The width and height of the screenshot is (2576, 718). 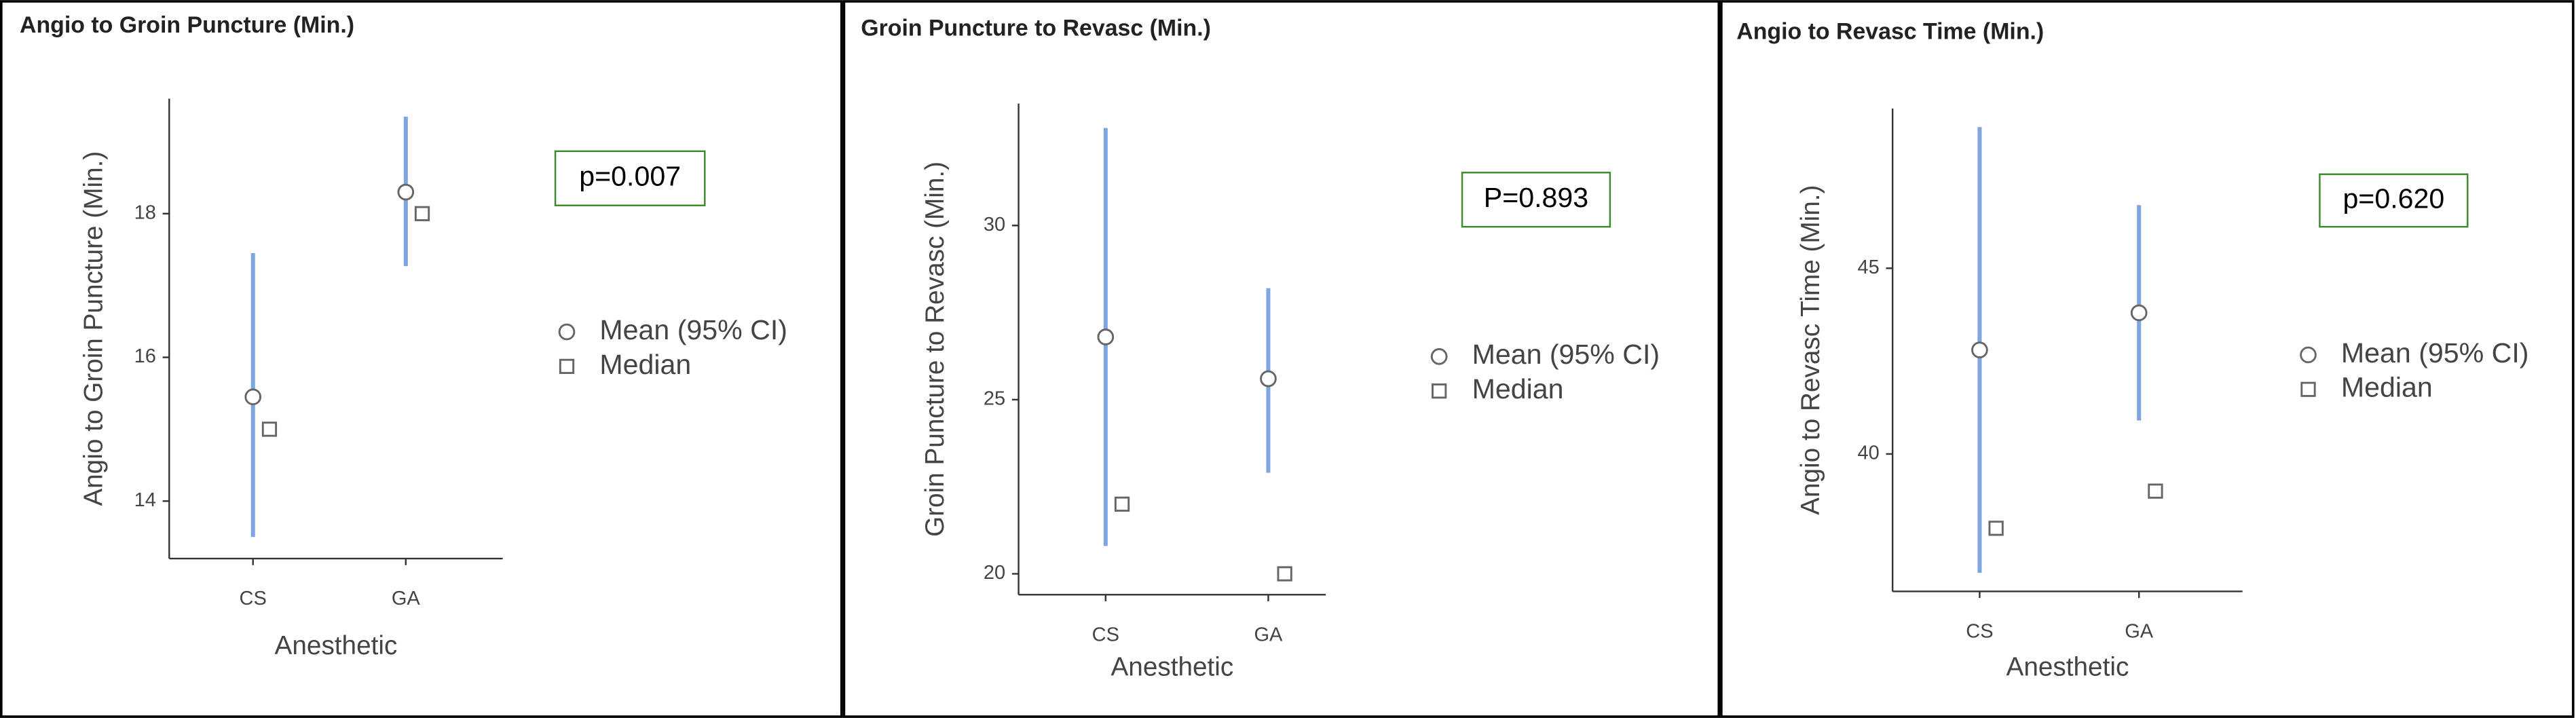 I want to click on annotation: p=0.007, so click(x=630, y=176).